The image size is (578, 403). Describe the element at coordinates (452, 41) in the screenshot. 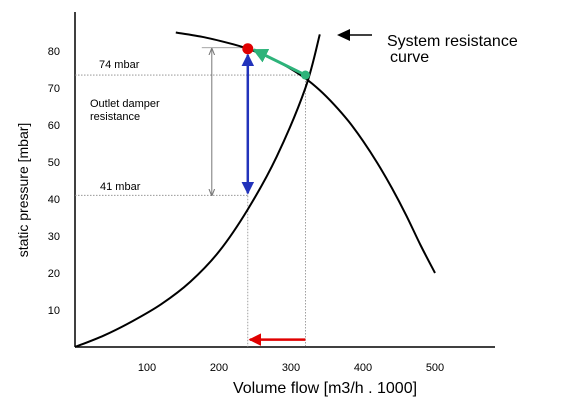

I see `system-curve-label-line1: System resistance` at that location.